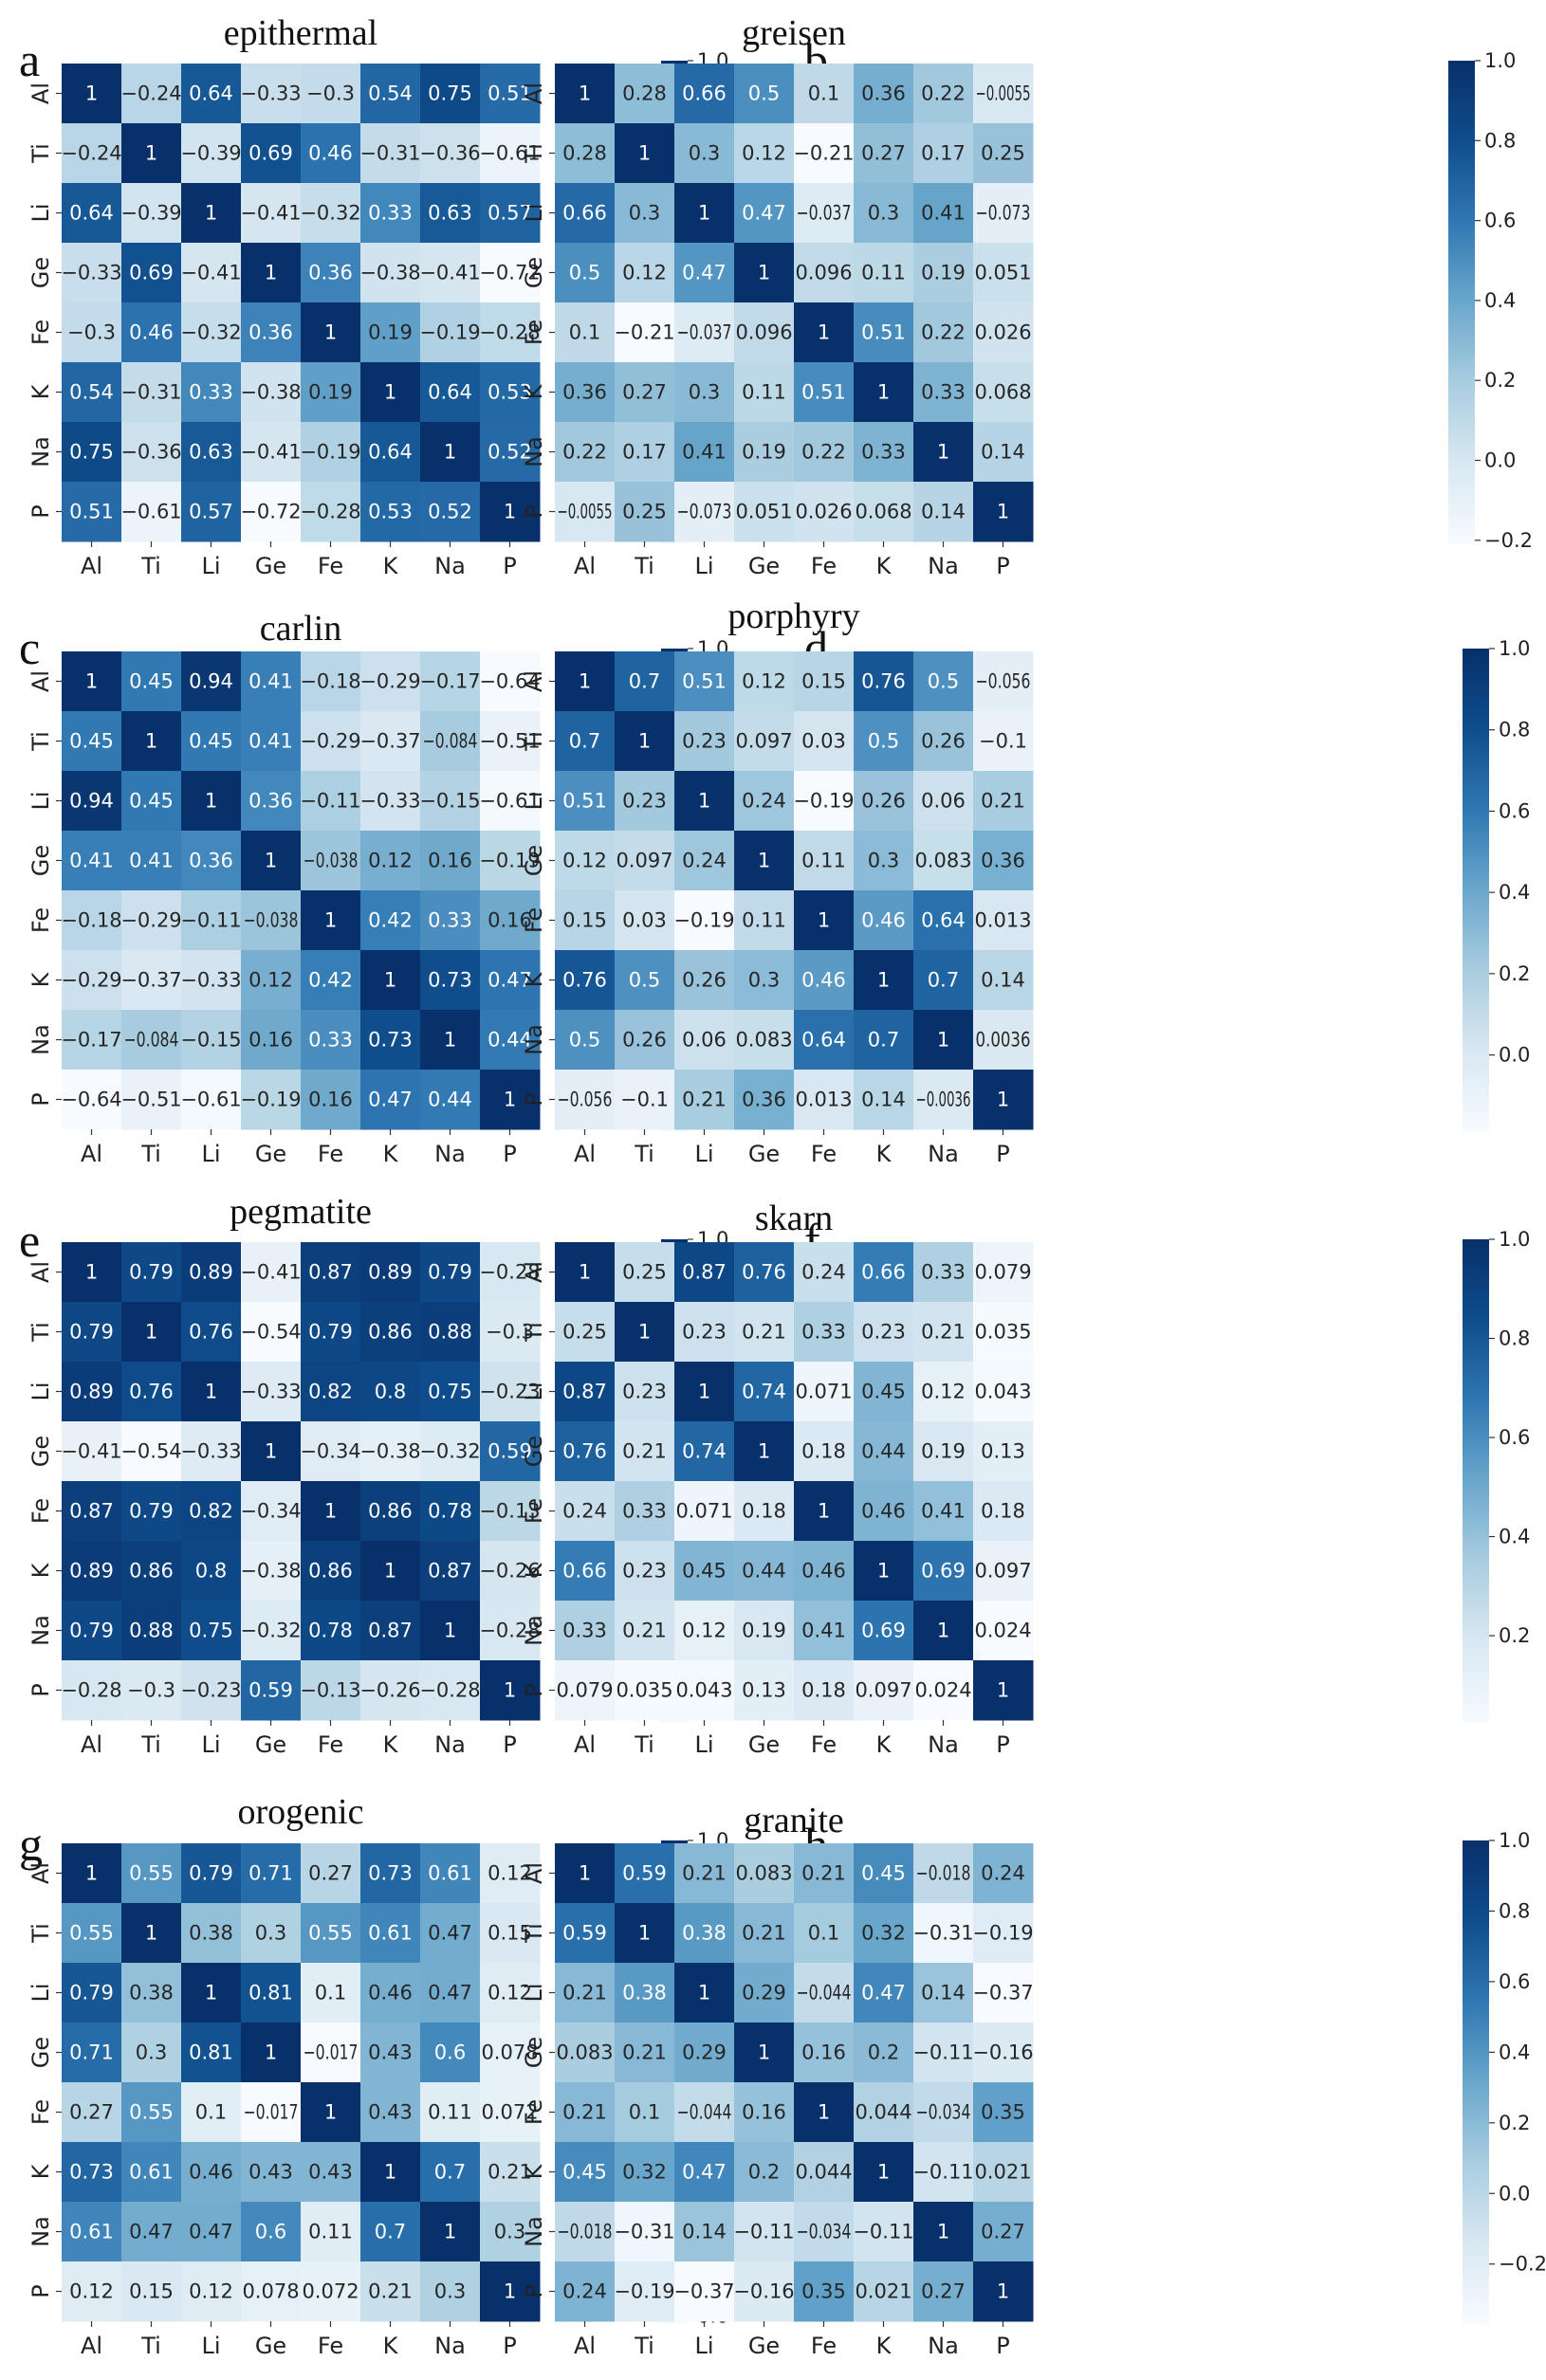  What do you see at coordinates (330, 981) in the screenshot?
I see `cell-value-label: 0.42` at bounding box center [330, 981].